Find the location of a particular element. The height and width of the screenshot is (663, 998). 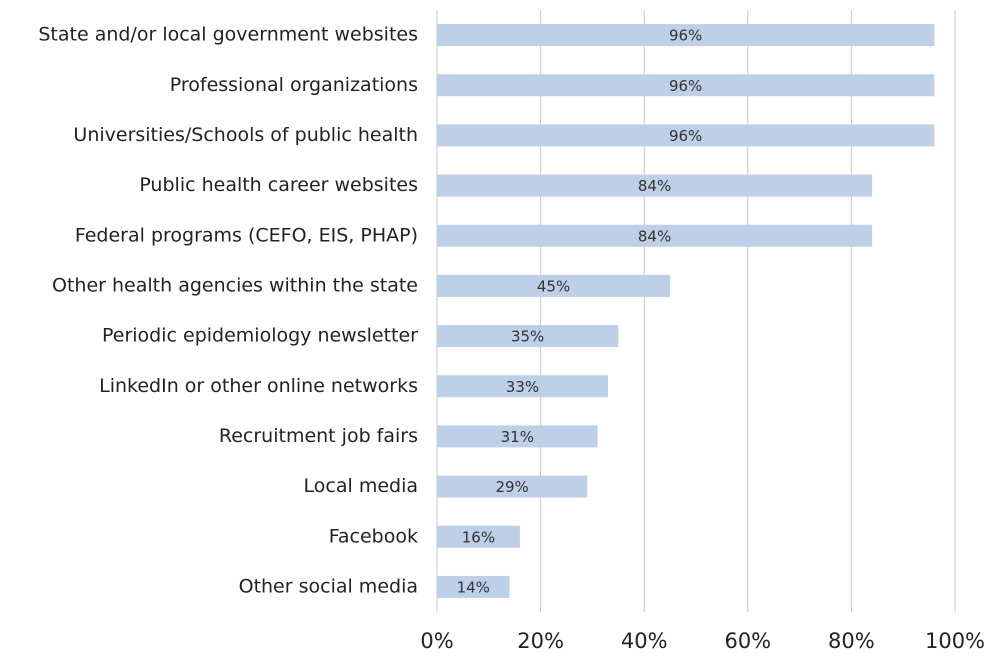

y-tick-label: Professional organizations is located at coordinates (294, 85).